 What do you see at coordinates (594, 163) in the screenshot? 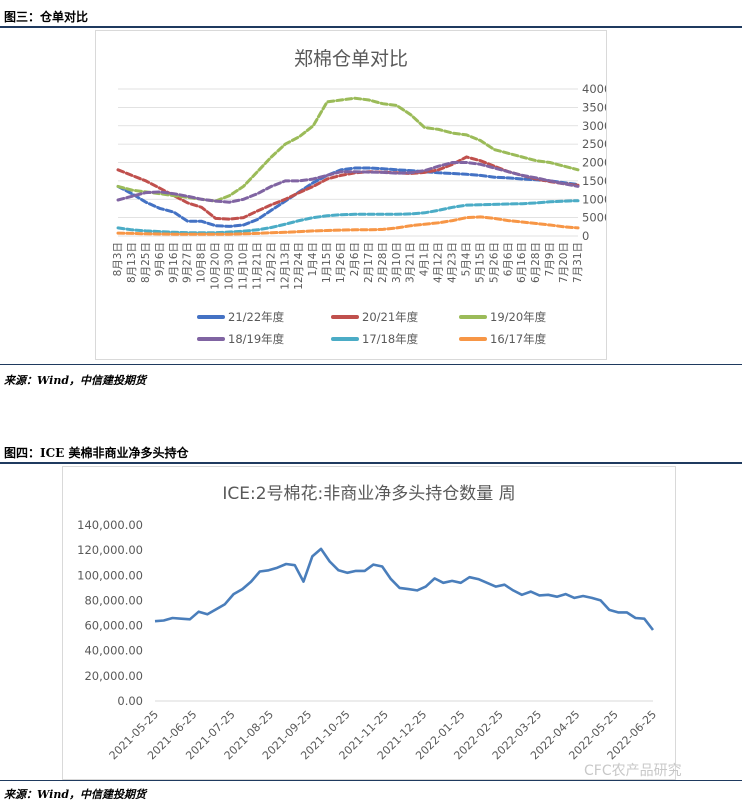
I see `chart1-ytick-label-4: 20000` at bounding box center [594, 163].